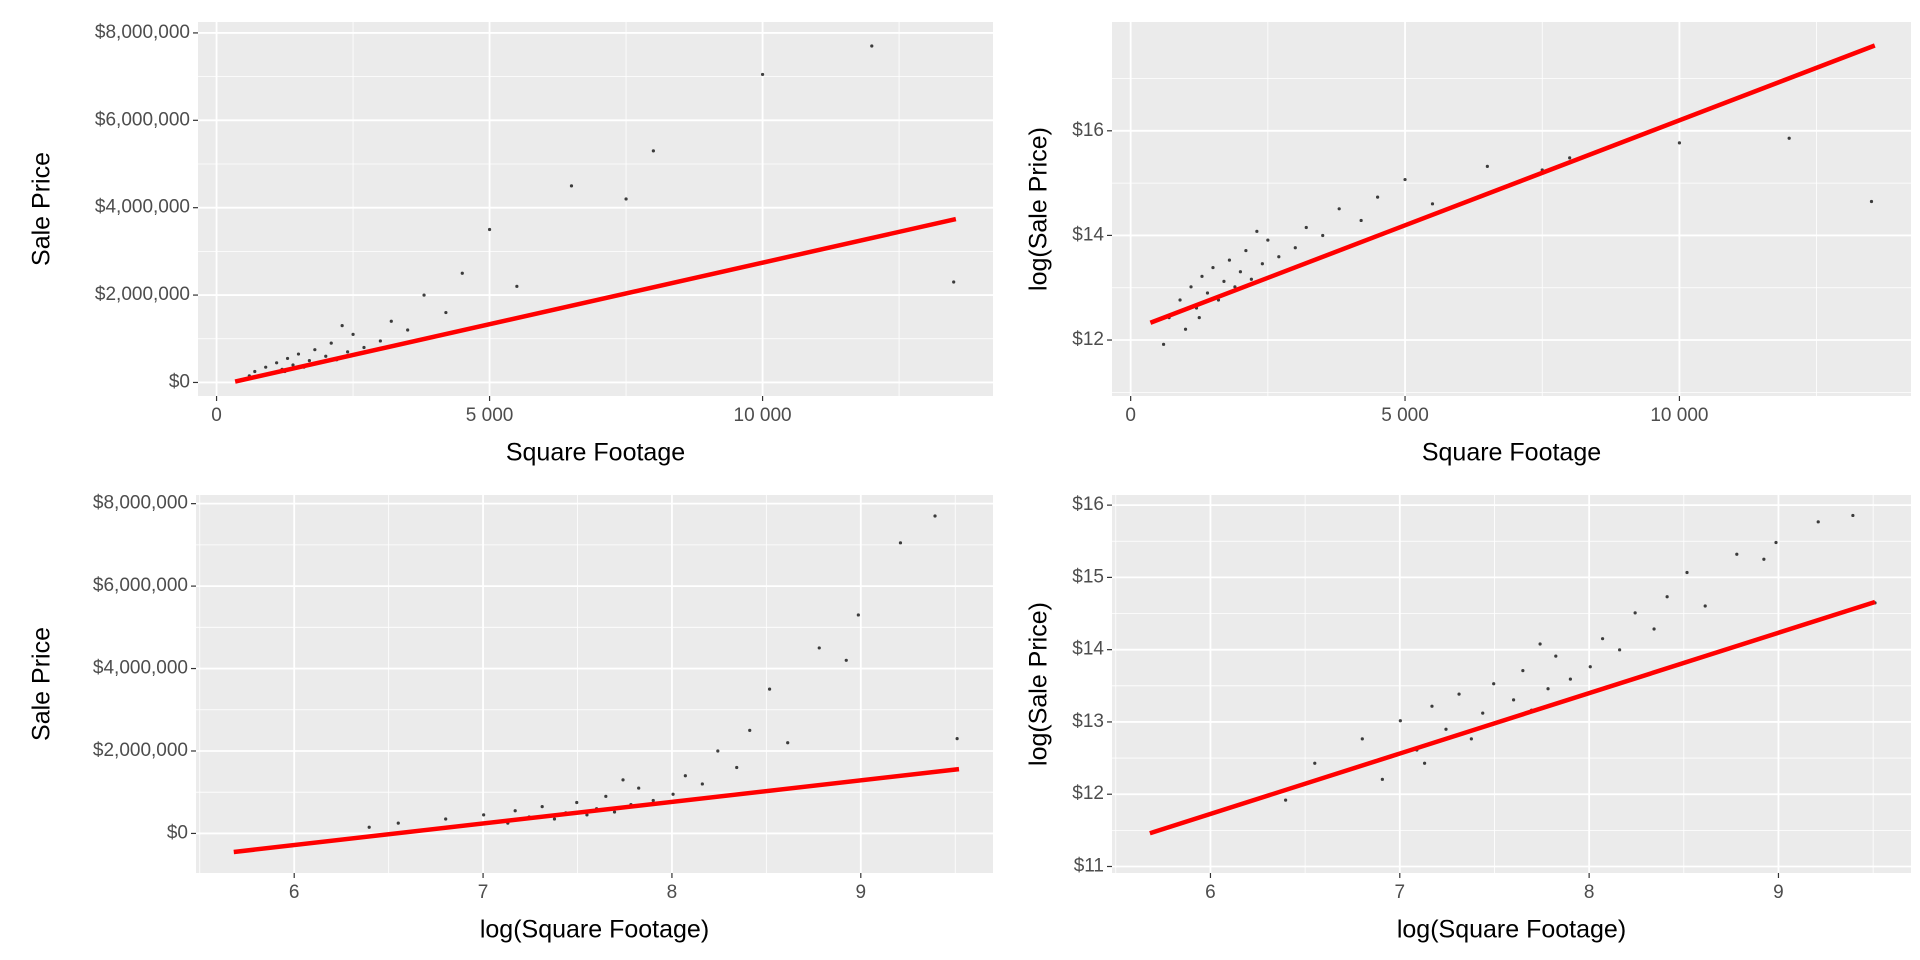 This screenshot has height=960, width=1920. What do you see at coordinates (1088, 576) in the screenshot?
I see `y-tick-label: $15` at bounding box center [1088, 576].